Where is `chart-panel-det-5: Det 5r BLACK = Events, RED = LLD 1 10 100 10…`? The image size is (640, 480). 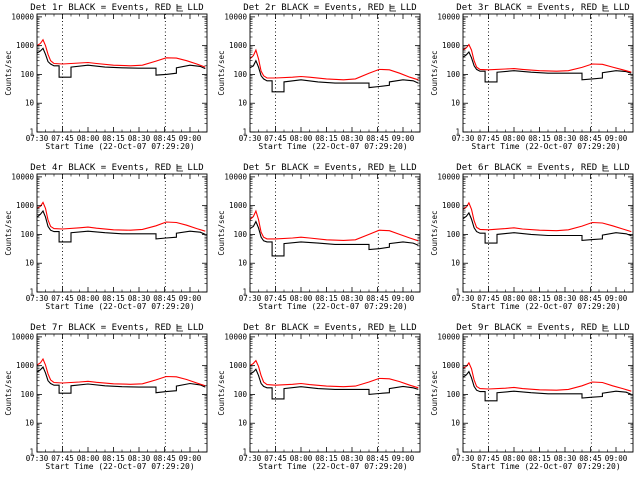
chart-panel-det-5: Det 5r BLACK = Events, RED = LLD 1 10 100 10… is located at coordinates (319, 237).